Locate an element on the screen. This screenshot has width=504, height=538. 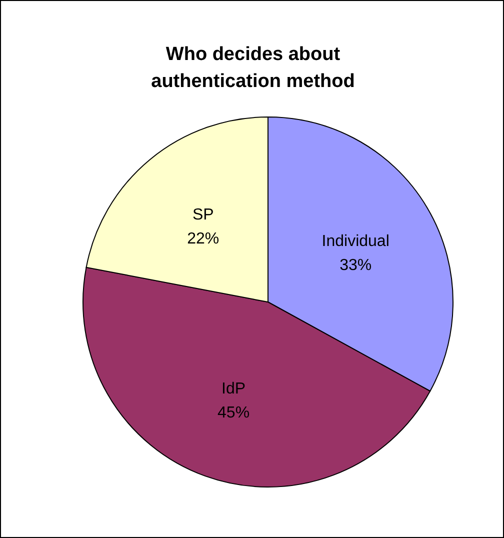
data-label: 22% is located at coordinates (203, 239).